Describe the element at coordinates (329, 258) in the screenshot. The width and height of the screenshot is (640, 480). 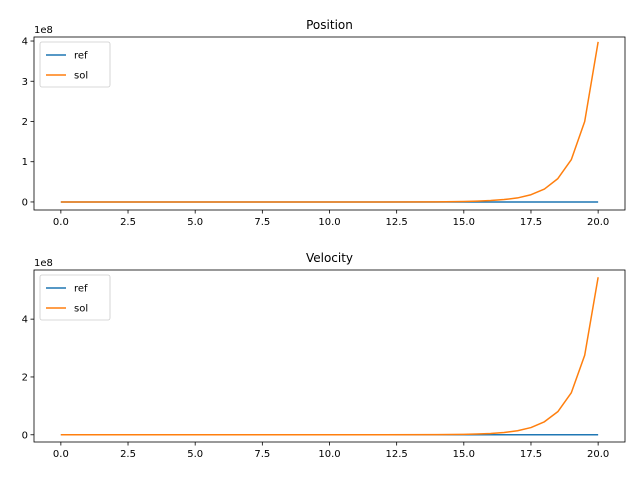
I see `chart-title: Velocity` at that location.